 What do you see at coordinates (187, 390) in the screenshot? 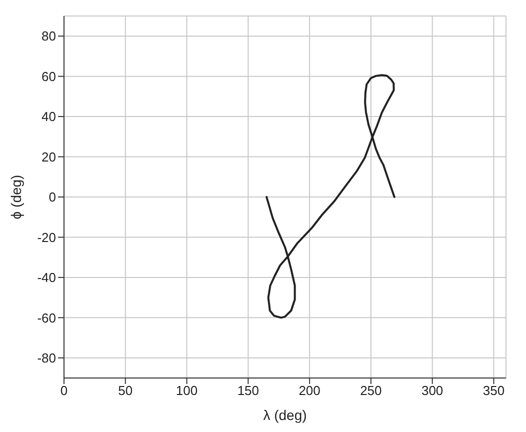
I see `x-tick-label: 100` at bounding box center [187, 390].